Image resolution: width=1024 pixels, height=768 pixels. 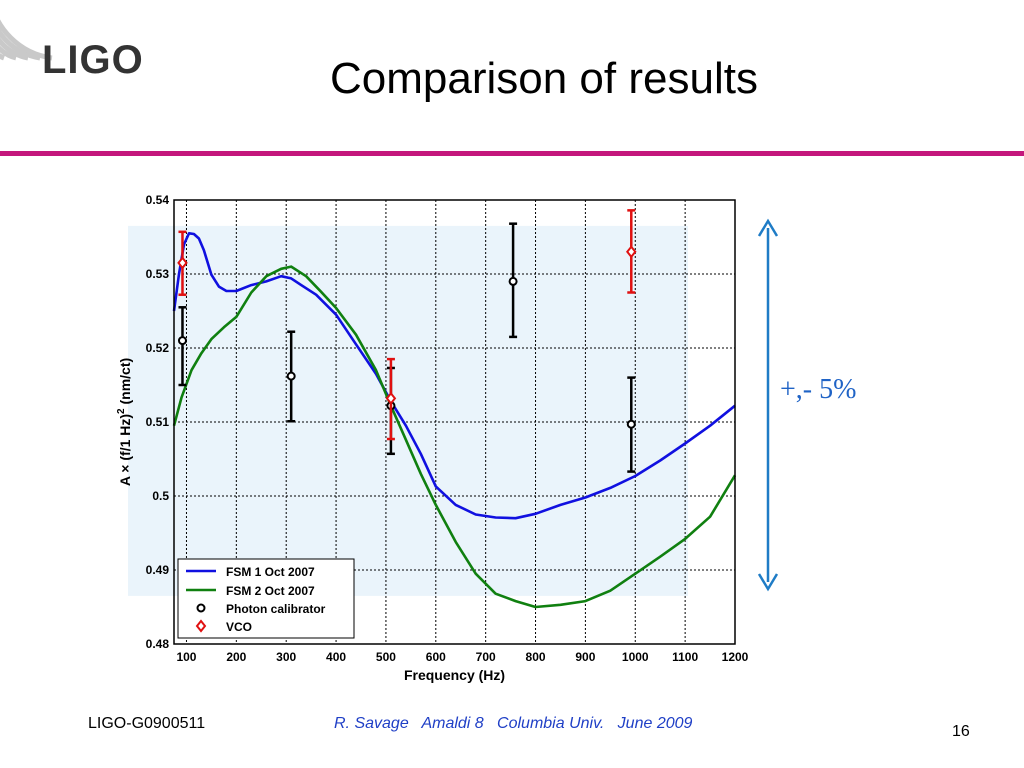 What do you see at coordinates (768, 405) in the screenshot?
I see `range-arrow` at bounding box center [768, 405].